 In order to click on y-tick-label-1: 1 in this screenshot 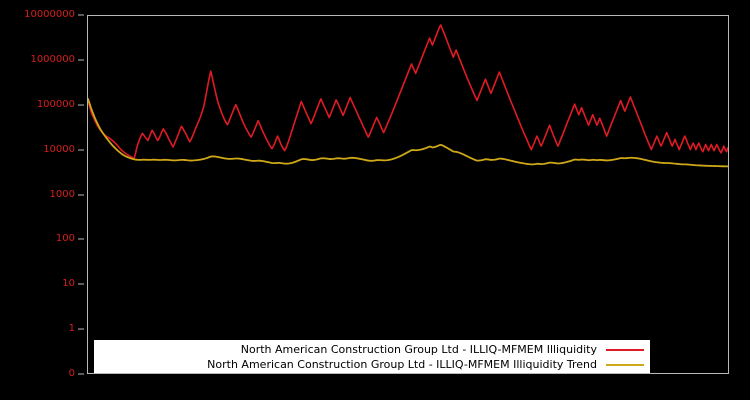, I will do `click(71, 329)`.